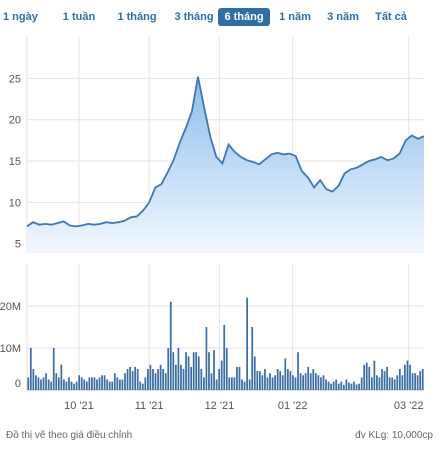 The width and height of the screenshot is (441, 449). Describe the element at coordinates (194, 17) in the screenshot. I see `tab-3: 3 tháng` at that location.